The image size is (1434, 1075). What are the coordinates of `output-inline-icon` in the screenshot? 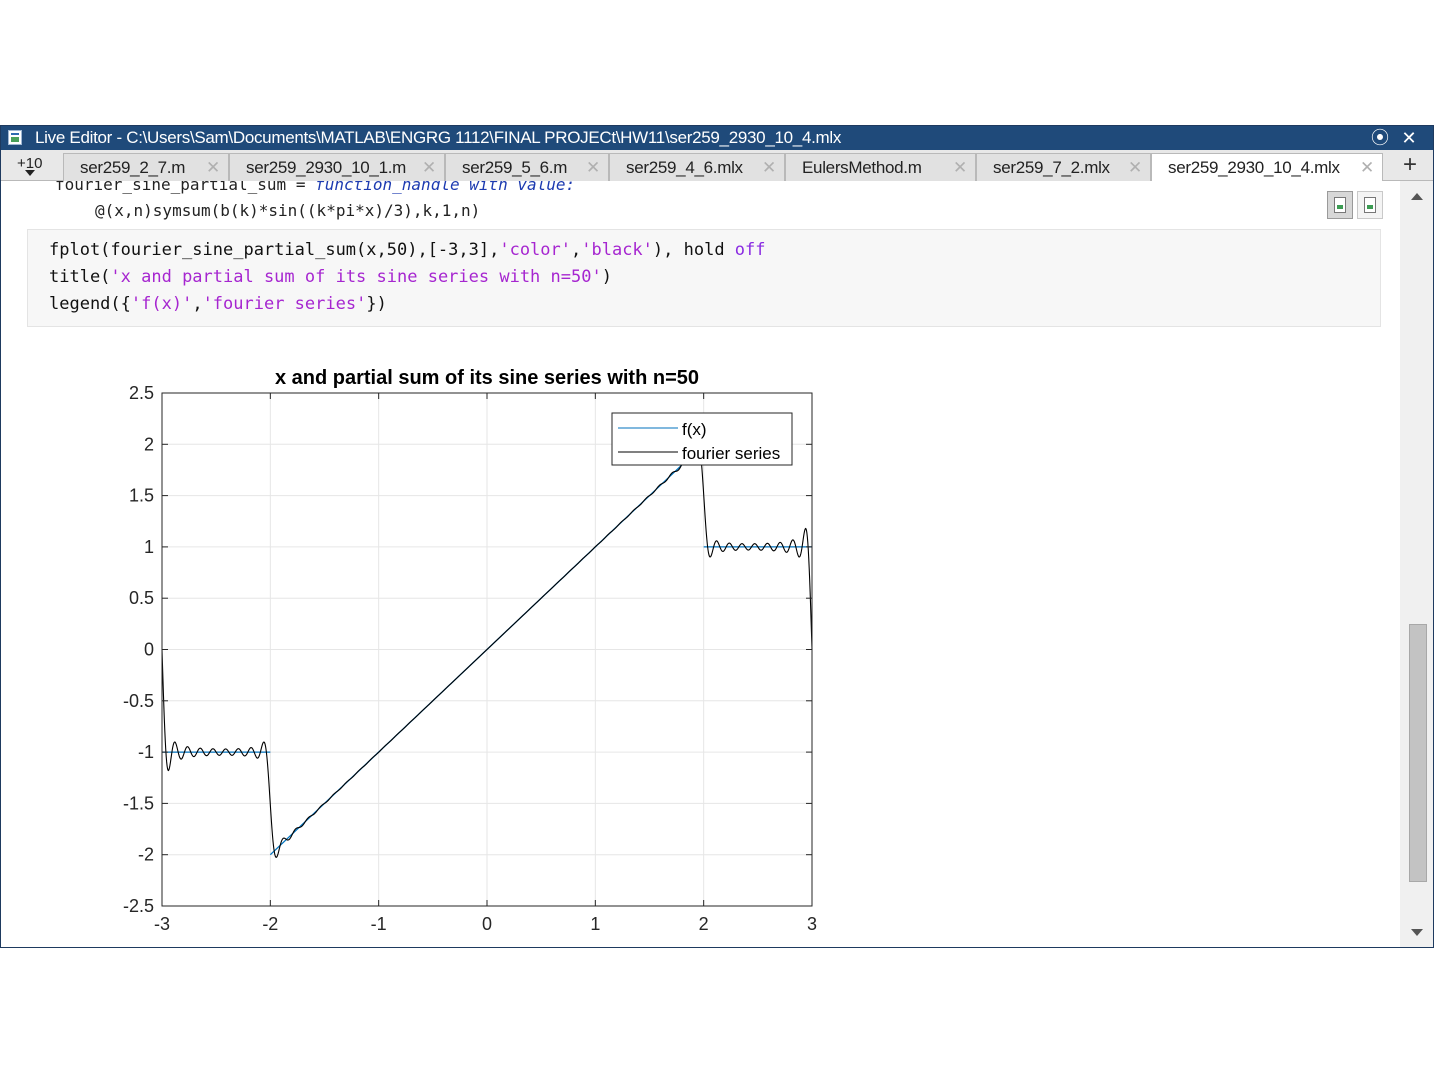 It's located at (1340, 205).